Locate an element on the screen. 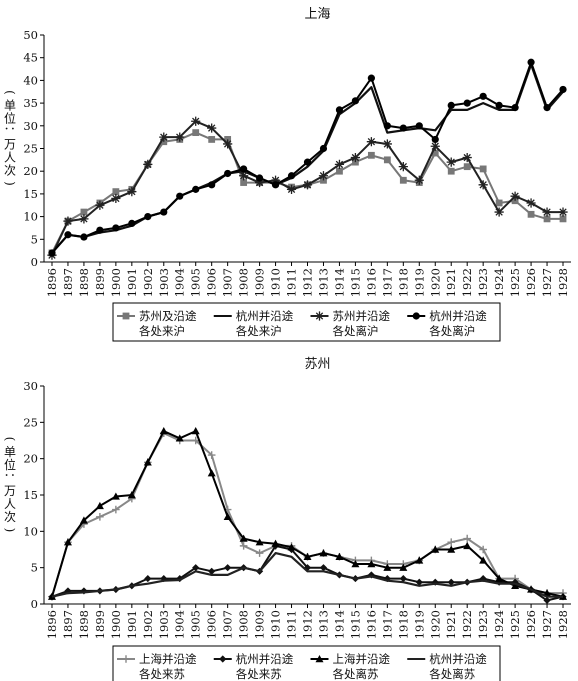  x-tick-label: 1901 is located at coordinates (132, 282).